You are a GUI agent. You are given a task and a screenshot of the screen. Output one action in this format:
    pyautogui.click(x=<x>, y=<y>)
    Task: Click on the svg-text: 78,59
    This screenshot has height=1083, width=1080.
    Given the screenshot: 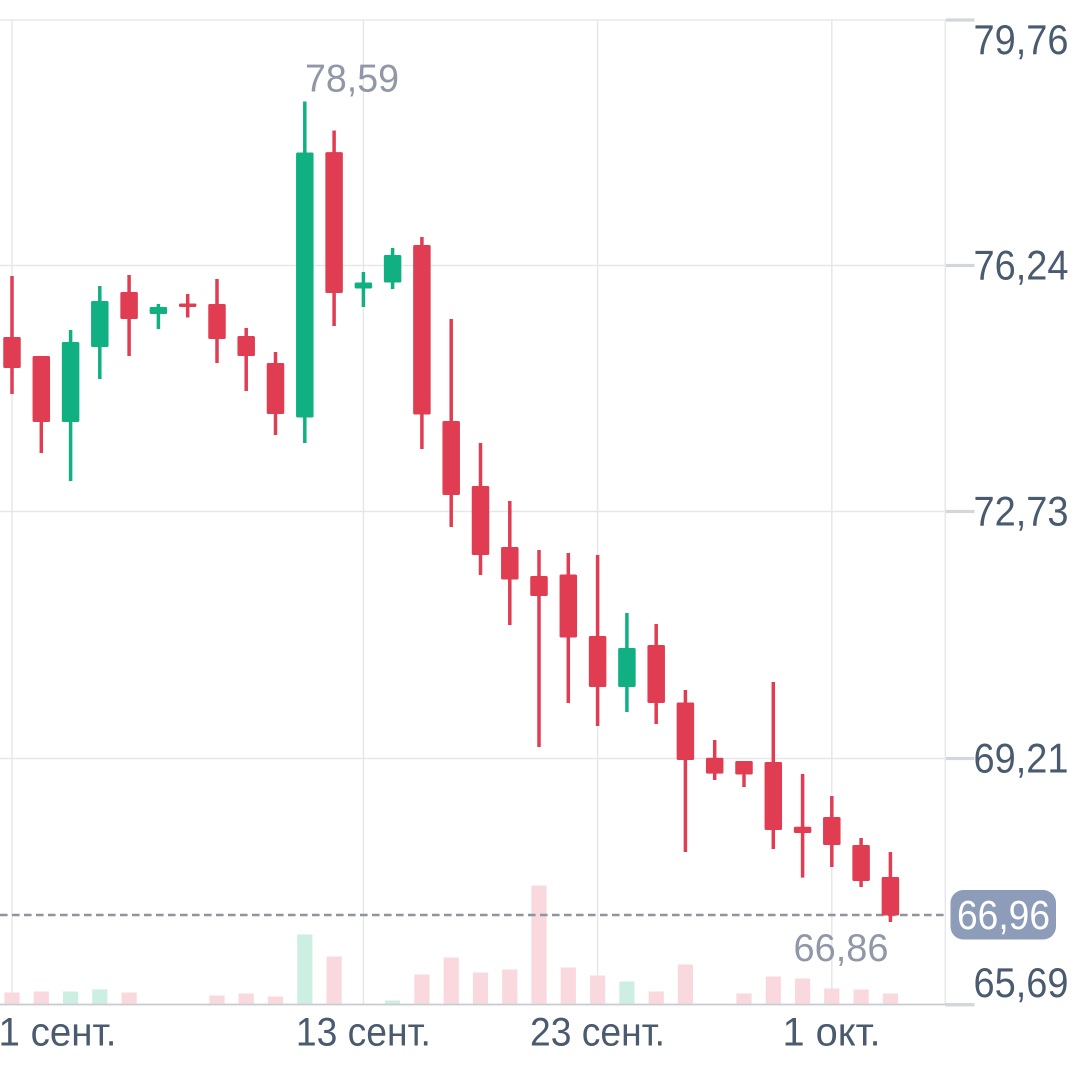 What is the action you would take?
    pyautogui.click(x=352, y=79)
    